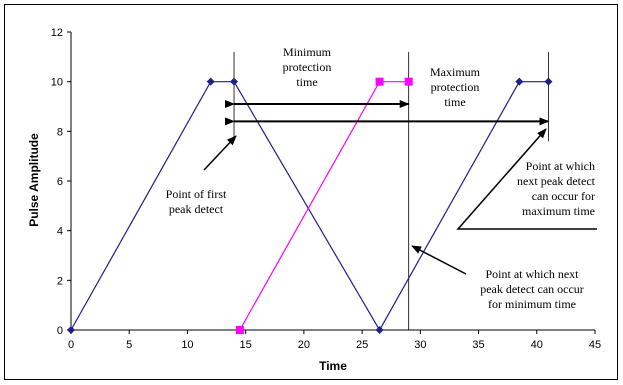 The width and height of the screenshot is (623, 385). Describe the element at coordinates (129, 345) in the screenshot. I see `x-tick-label: 5` at that location.